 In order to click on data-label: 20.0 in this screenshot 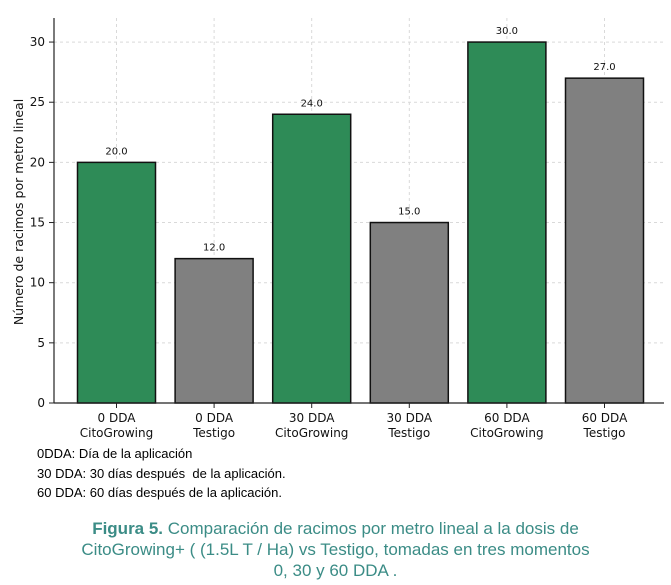, I will do `click(116, 151)`.